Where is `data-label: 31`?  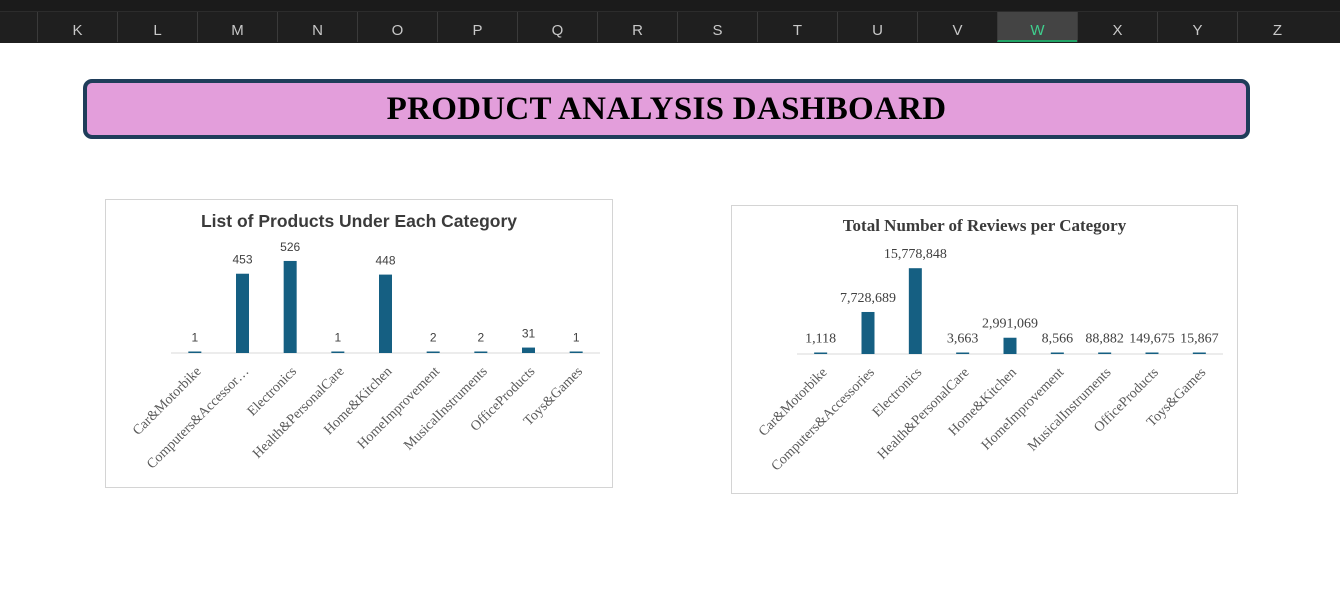
data-label: 31 is located at coordinates (529, 334).